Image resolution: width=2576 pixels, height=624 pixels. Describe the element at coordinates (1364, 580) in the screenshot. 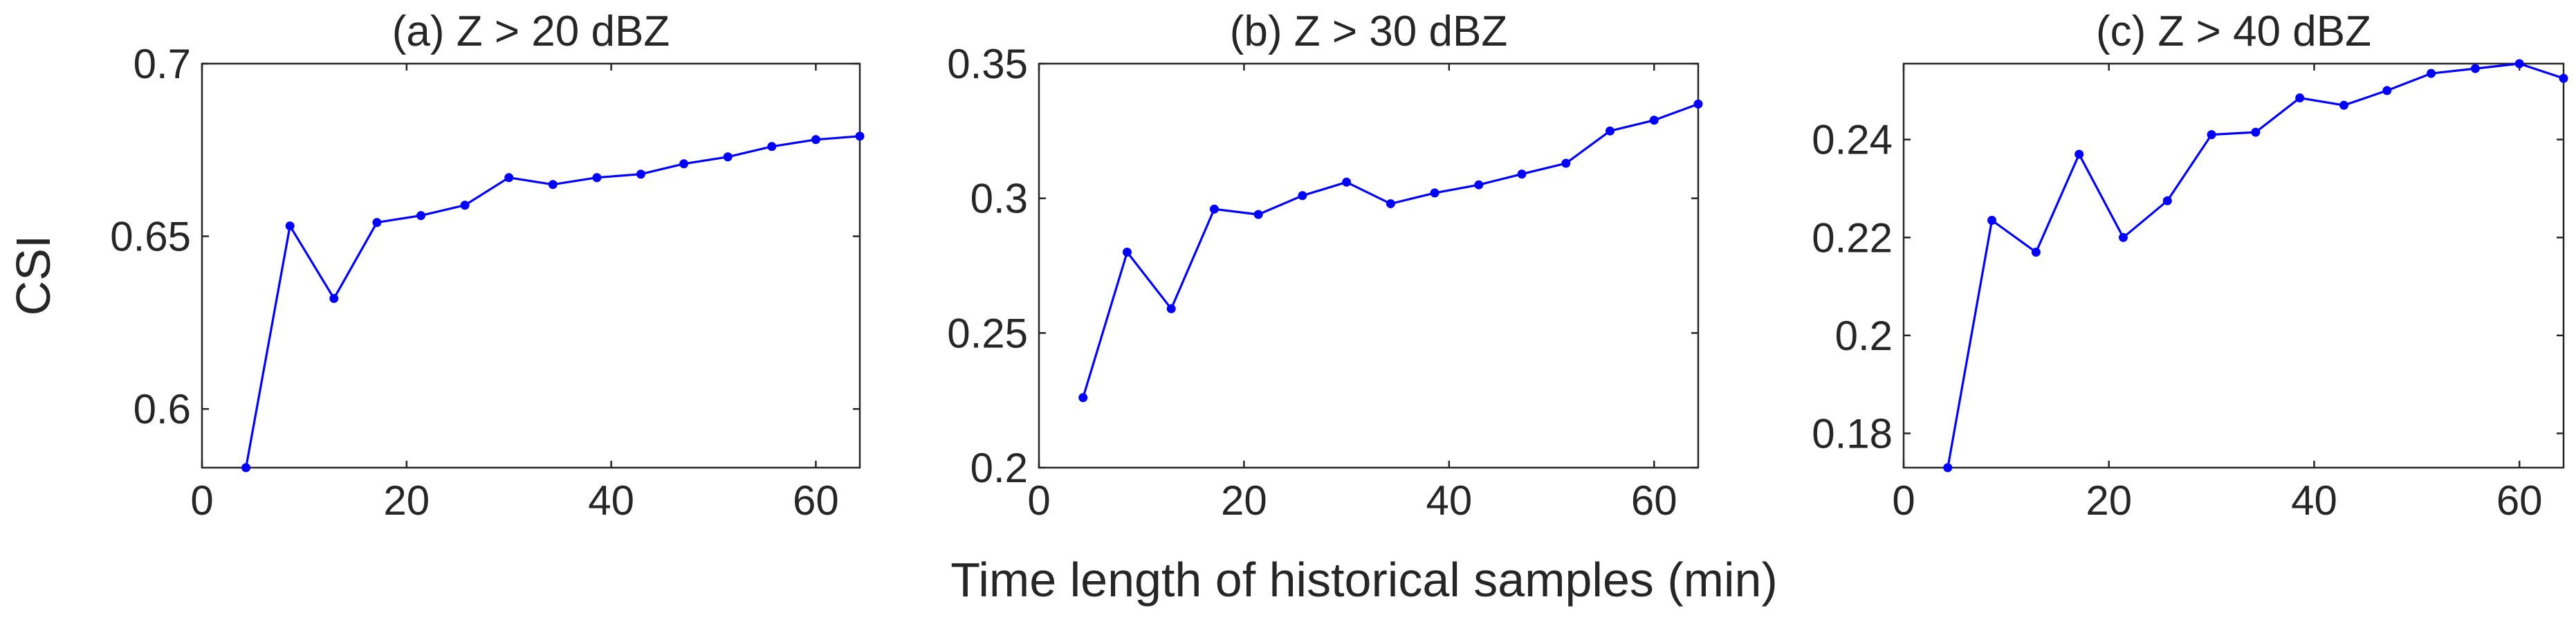

I see `x-axis-label: Time length of historical samples (min)` at that location.